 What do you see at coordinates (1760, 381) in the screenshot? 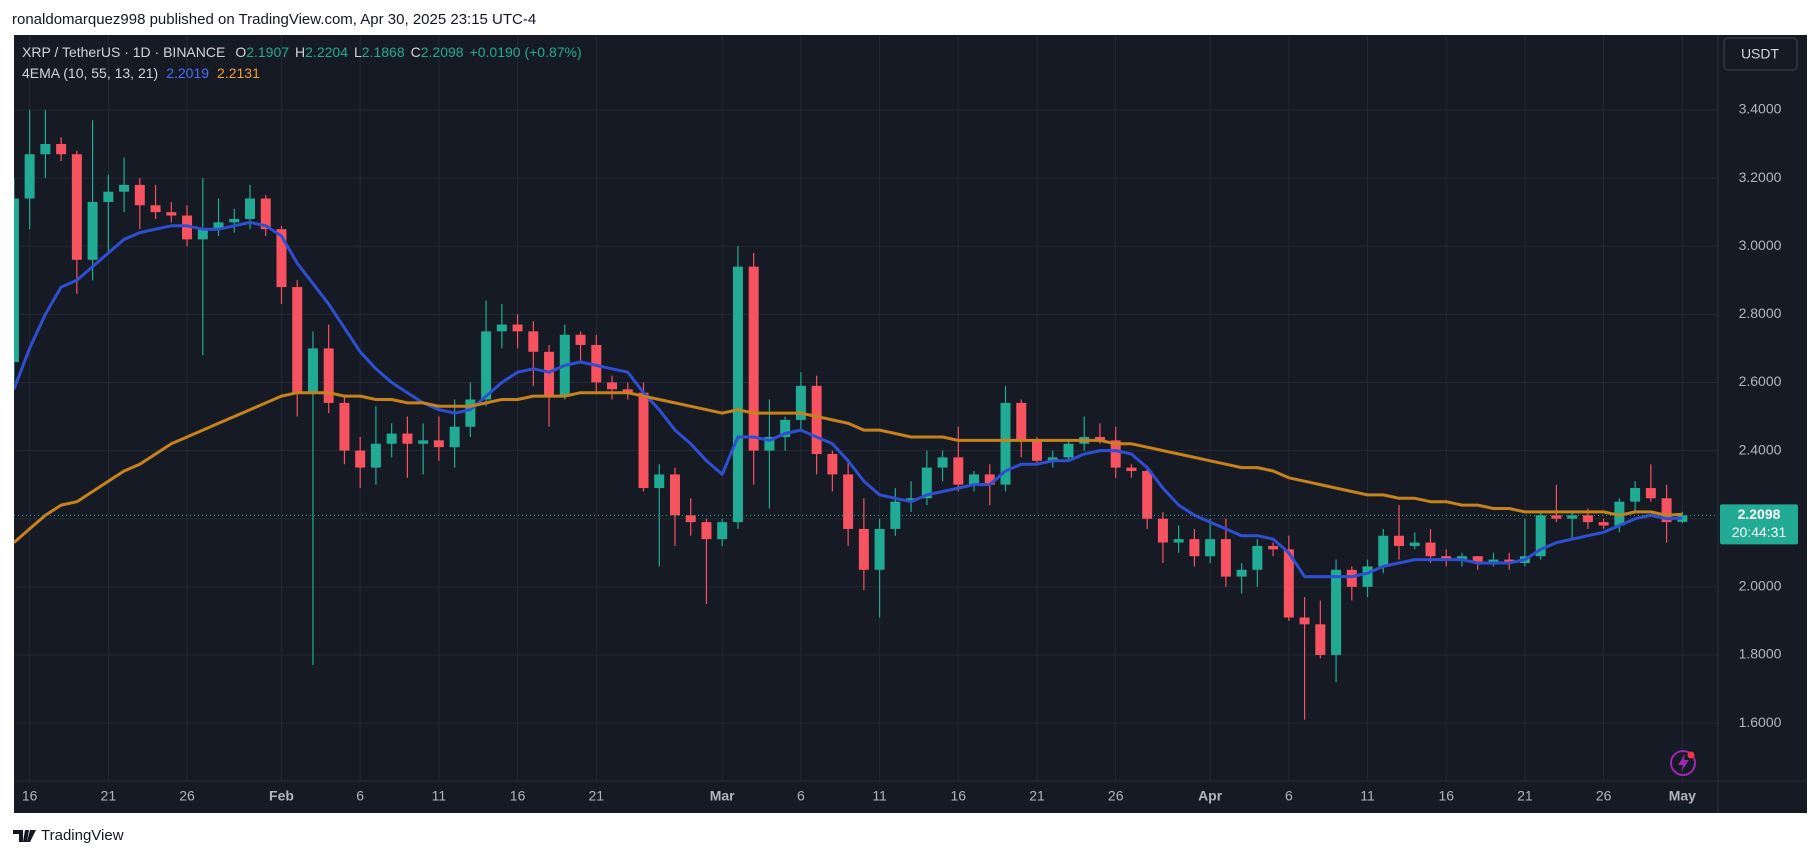
I see `y-tick-label: 2.6000` at bounding box center [1760, 381].